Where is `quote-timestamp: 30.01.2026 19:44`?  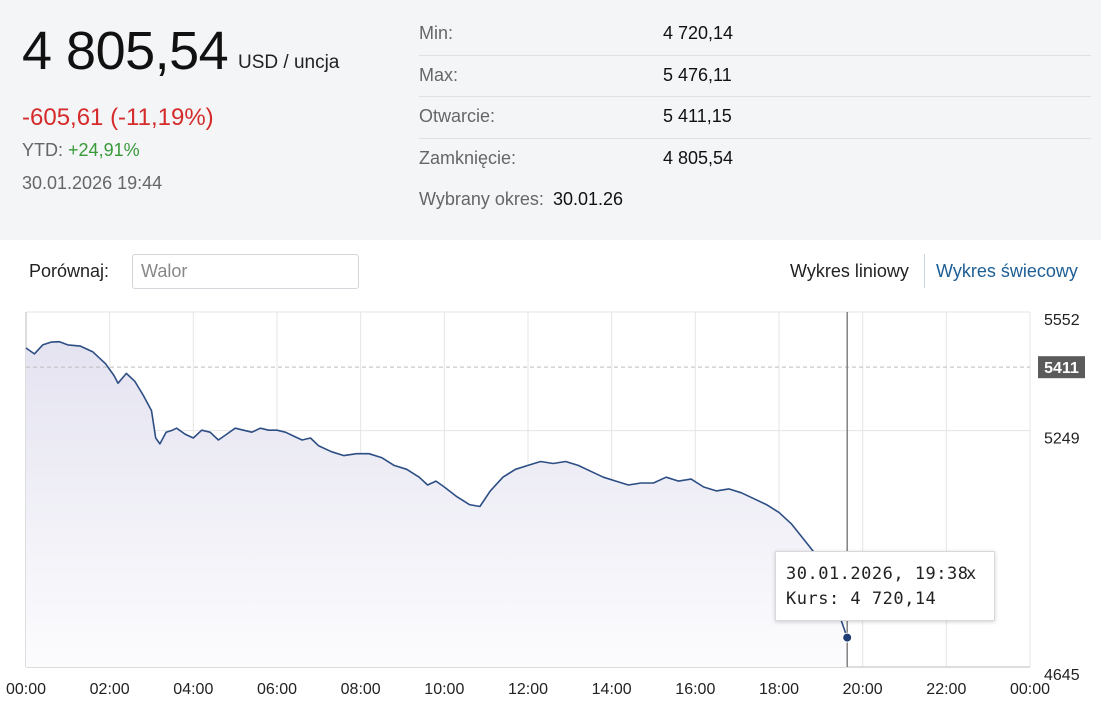 quote-timestamp: 30.01.2026 19:44 is located at coordinates (92, 183).